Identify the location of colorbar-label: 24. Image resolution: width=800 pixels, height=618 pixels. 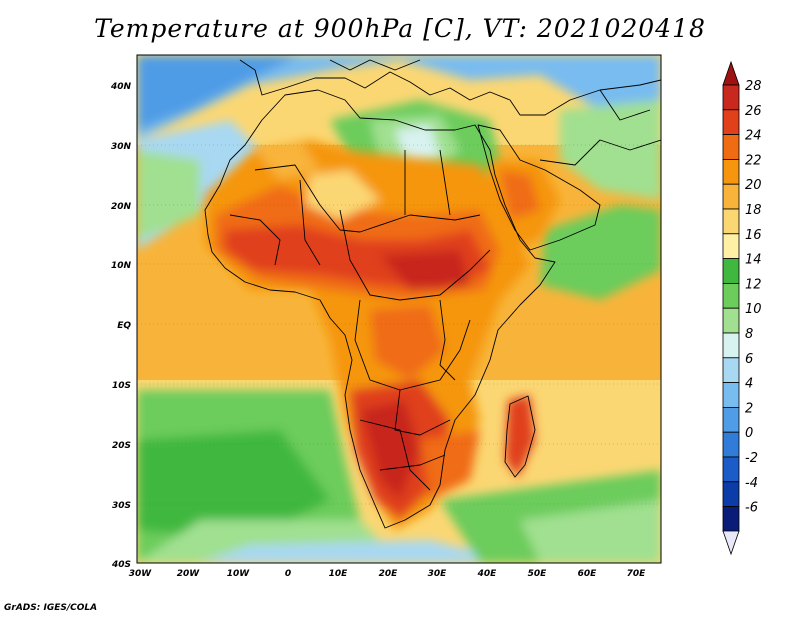
(753, 136).